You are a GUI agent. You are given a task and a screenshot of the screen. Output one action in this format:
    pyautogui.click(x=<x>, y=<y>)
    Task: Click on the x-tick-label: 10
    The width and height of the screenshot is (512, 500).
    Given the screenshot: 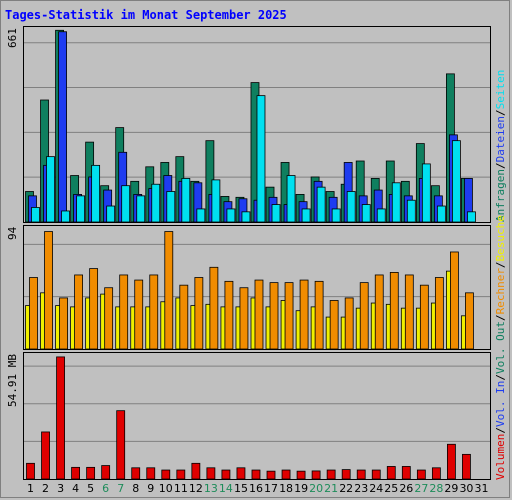 What is the action you would take?
    pyautogui.click(x=165, y=488)
    